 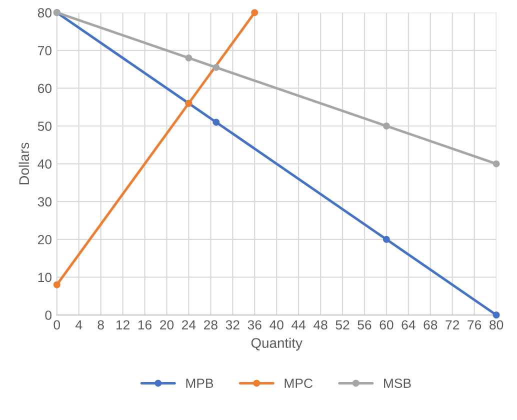 What do you see at coordinates (78, 325) in the screenshot?
I see `x-tick-label: 4` at bounding box center [78, 325].